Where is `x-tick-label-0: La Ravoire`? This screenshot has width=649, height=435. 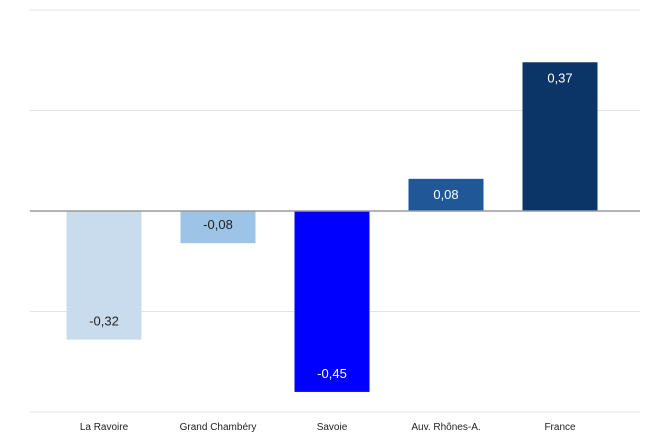
x-tick-label-0: La Ravoire is located at coordinates (104, 427).